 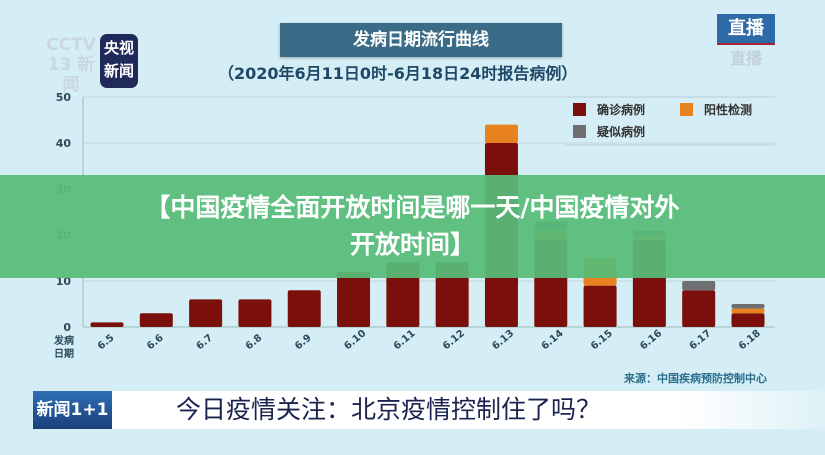 I want to click on bar-6.8-确诊病例, so click(x=255, y=313).